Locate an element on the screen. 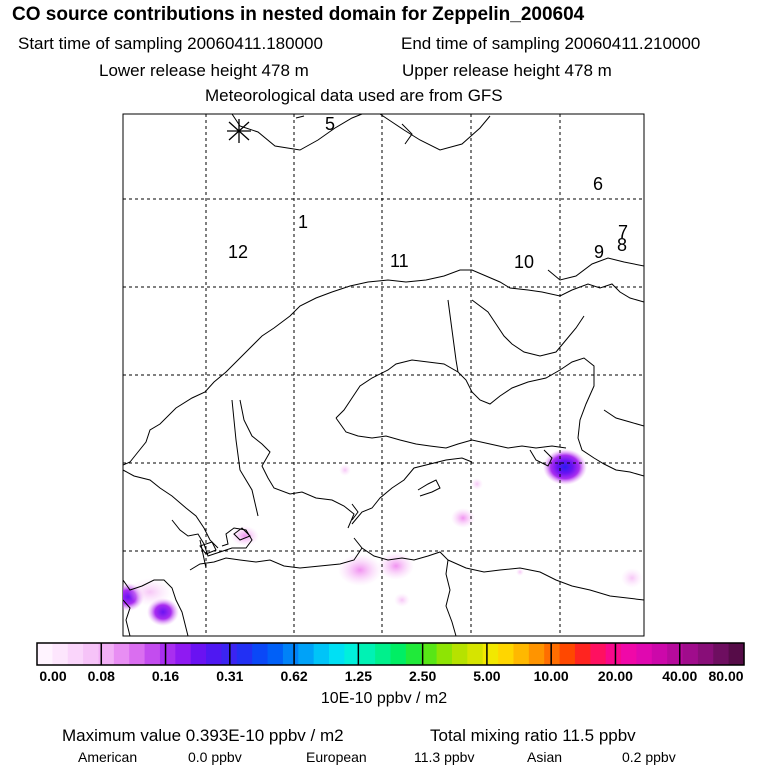  trajectory-label-4: 12 is located at coordinates (238, 252).